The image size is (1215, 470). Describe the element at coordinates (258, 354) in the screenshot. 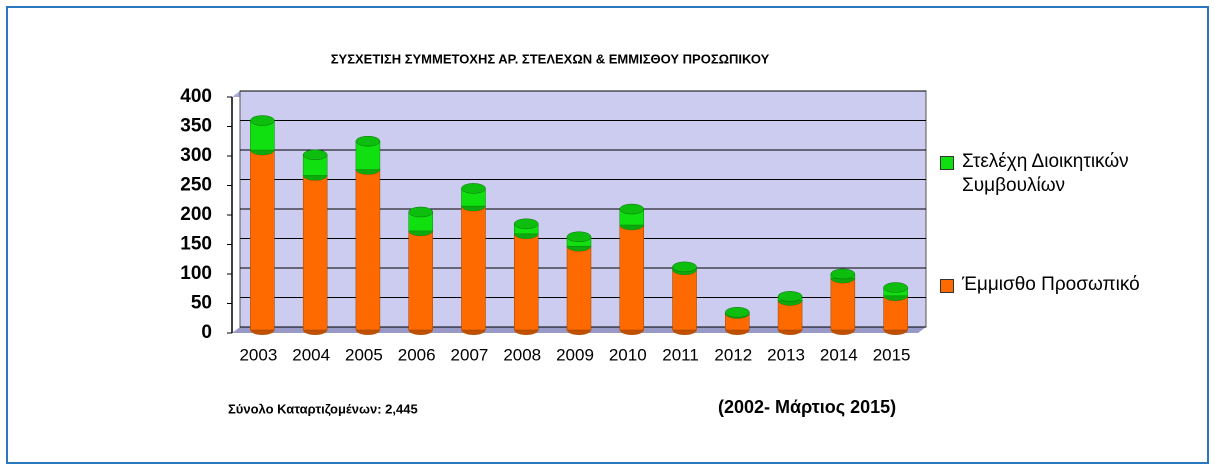

I see `x-tick-label: 2003` at that location.